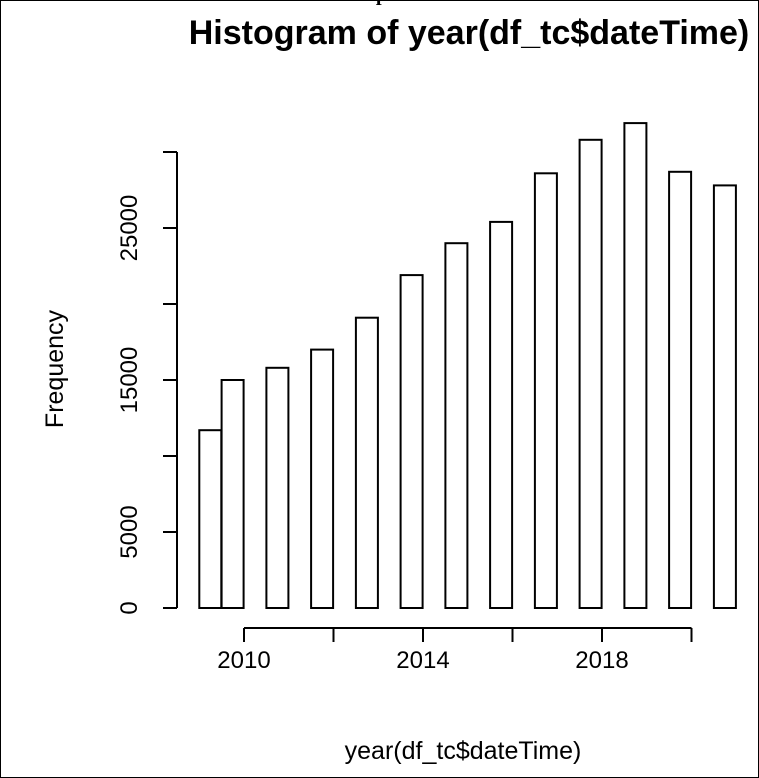 This screenshot has width=759, height=778. I want to click on y-tick-label: 5000, so click(129, 531).